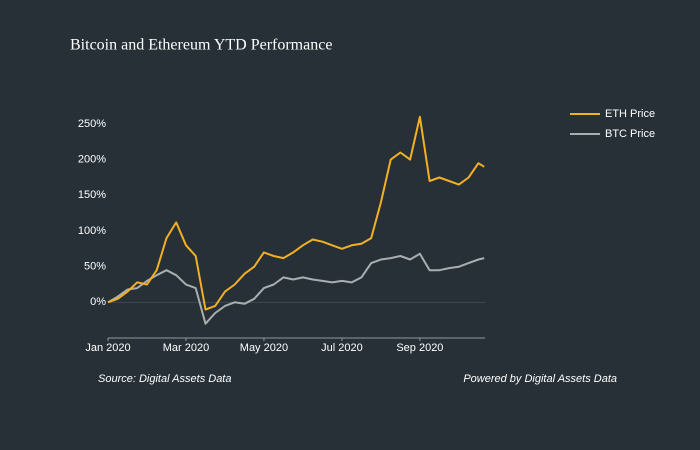  I want to click on x-tick-label: Jul 2020, so click(342, 348).